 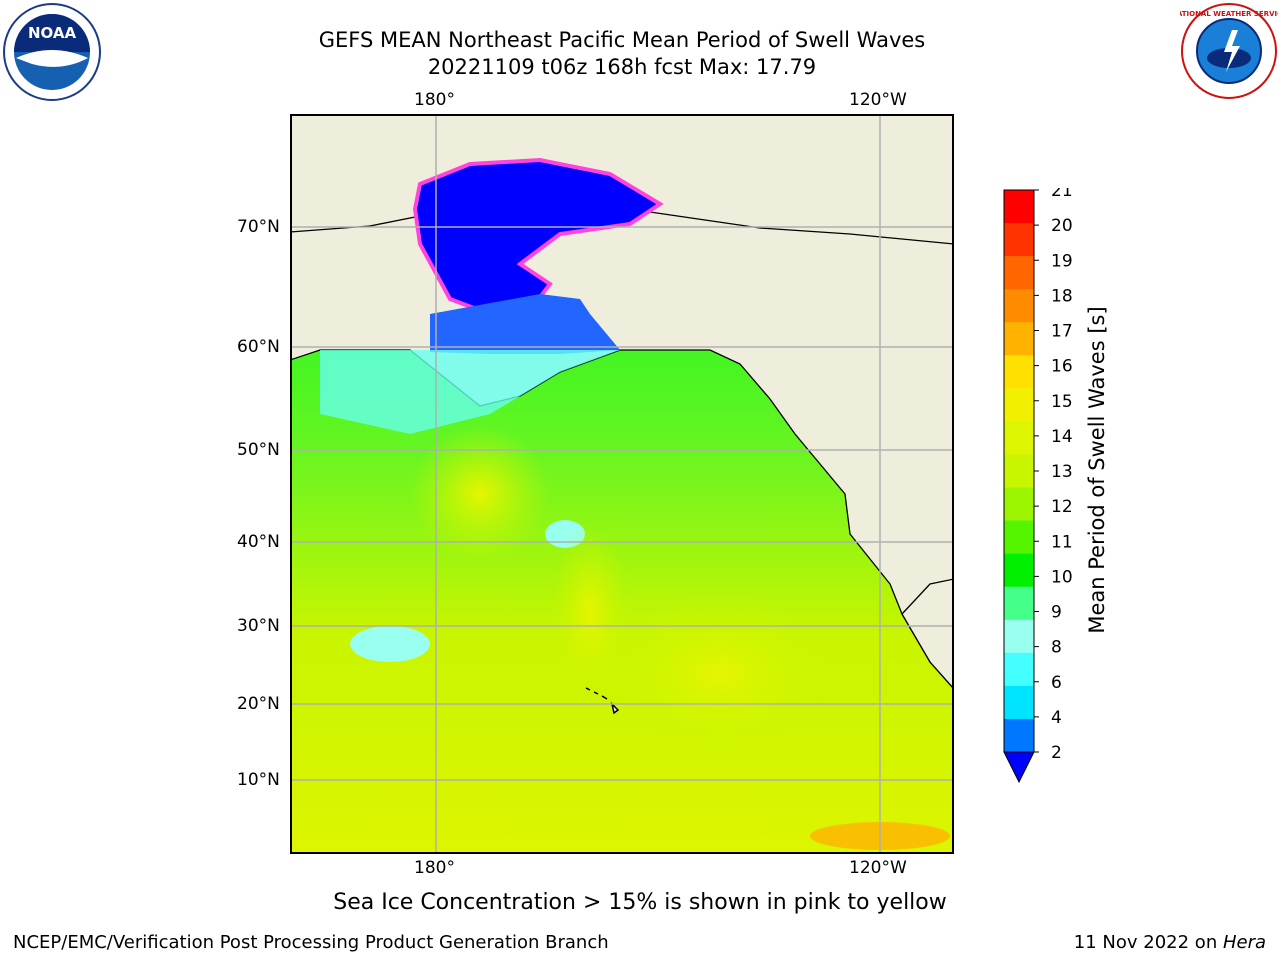 What do you see at coordinates (1062, 194) in the screenshot?
I see `colorbar-tick-label: 21` at bounding box center [1062, 194].